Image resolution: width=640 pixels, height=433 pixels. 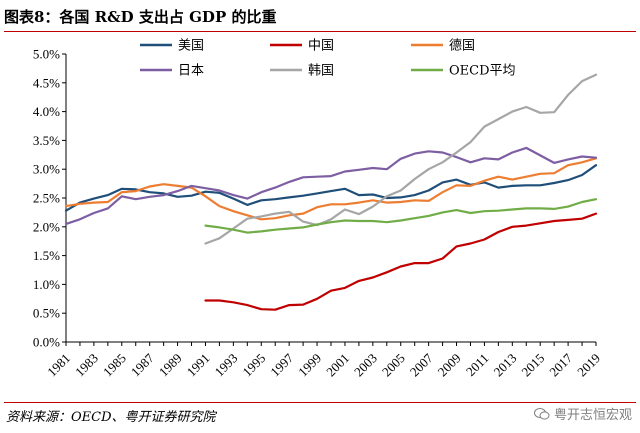 I want to click on y-tick-label: 4.5%, so click(x=46, y=82).